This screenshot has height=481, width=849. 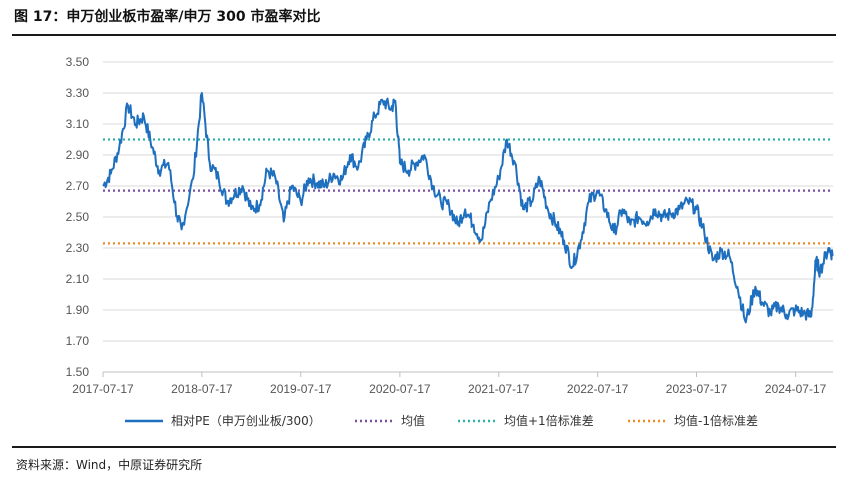 What do you see at coordinates (301, 389) in the screenshot?
I see `x-tick-label: 2019-07-17` at bounding box center [301, 389].